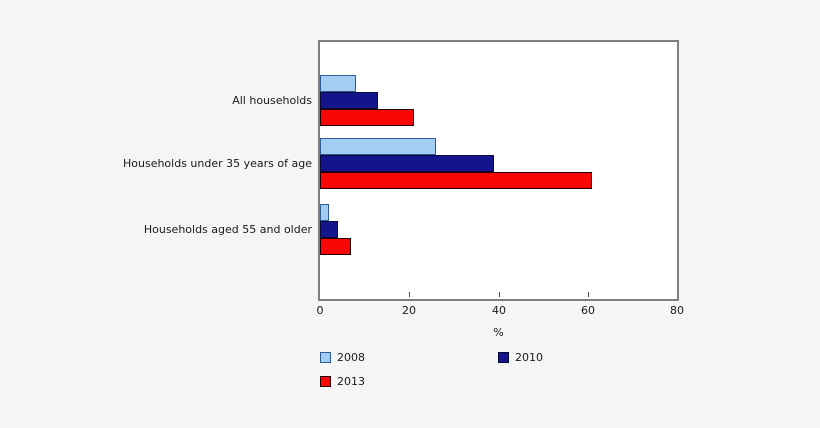 The width and height of the screenshot is (820, 428). I want to click on legend-label-2013: 2013, so click(351, 381).